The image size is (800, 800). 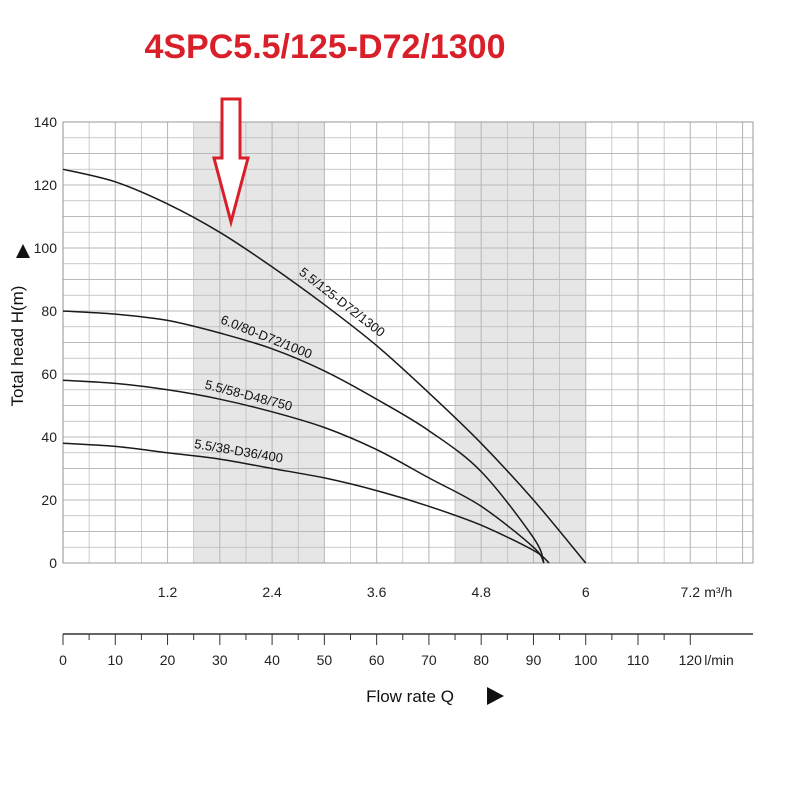 What do you see at coordinates (406, 650) in the screenshot?
I see `lmin-axis: 0 10 20 30 40 50 60 70 80 90 100 110 120 l/min` at bounding box center [406, 650].